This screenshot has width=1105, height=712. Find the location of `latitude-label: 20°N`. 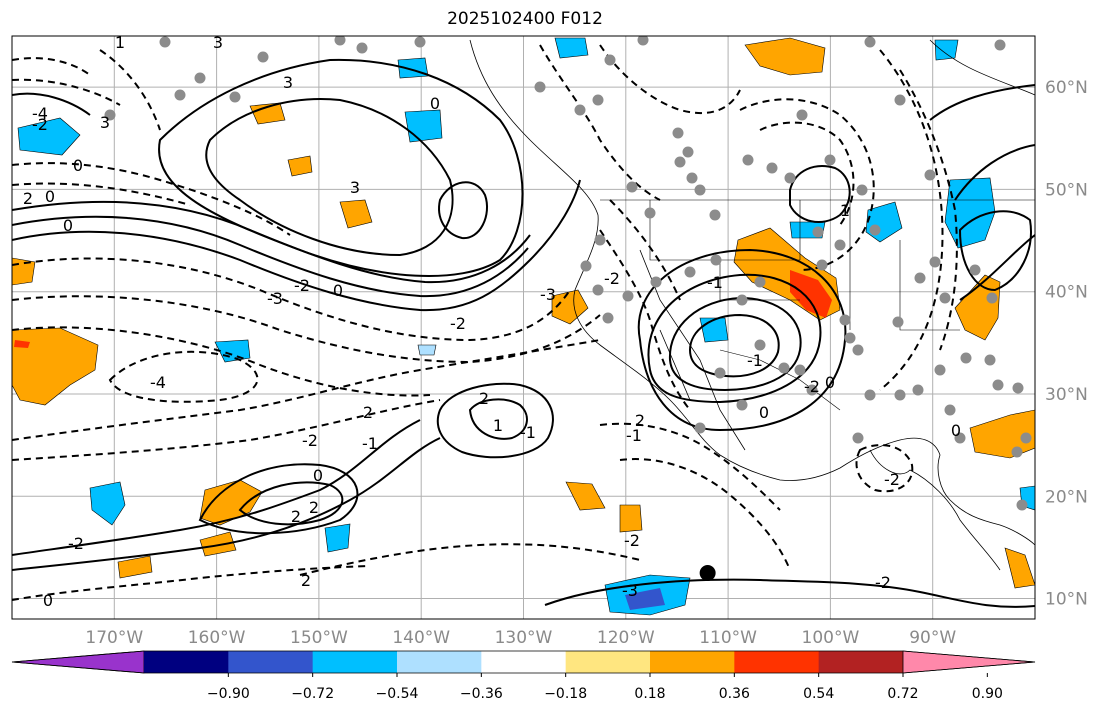

latitude-label: 20°N is located at coordinates (1066, 497).